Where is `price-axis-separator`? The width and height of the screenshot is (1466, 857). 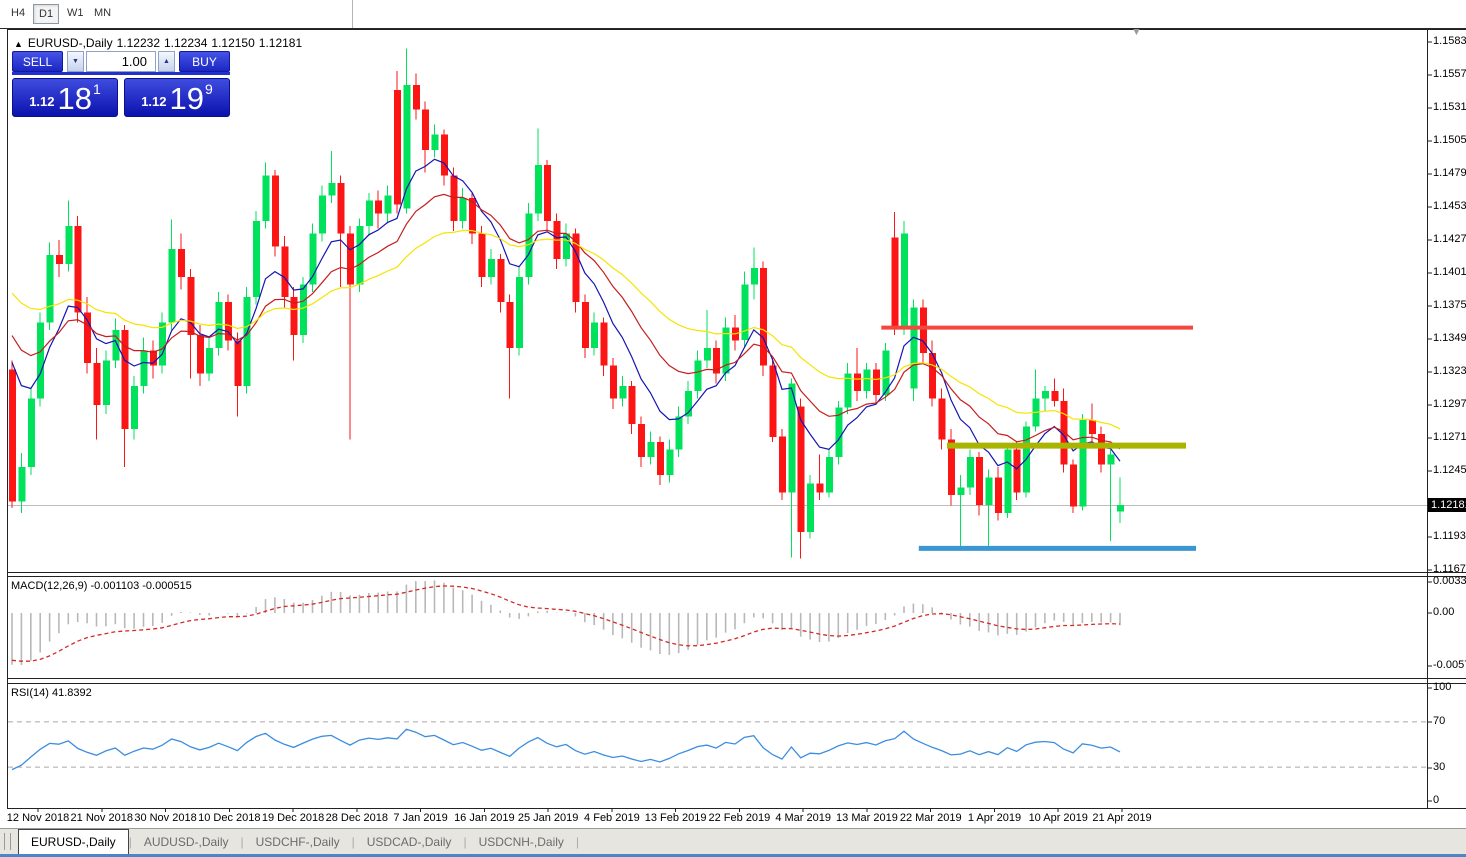
price-axis-separator is located at coordinates (1427, 419).